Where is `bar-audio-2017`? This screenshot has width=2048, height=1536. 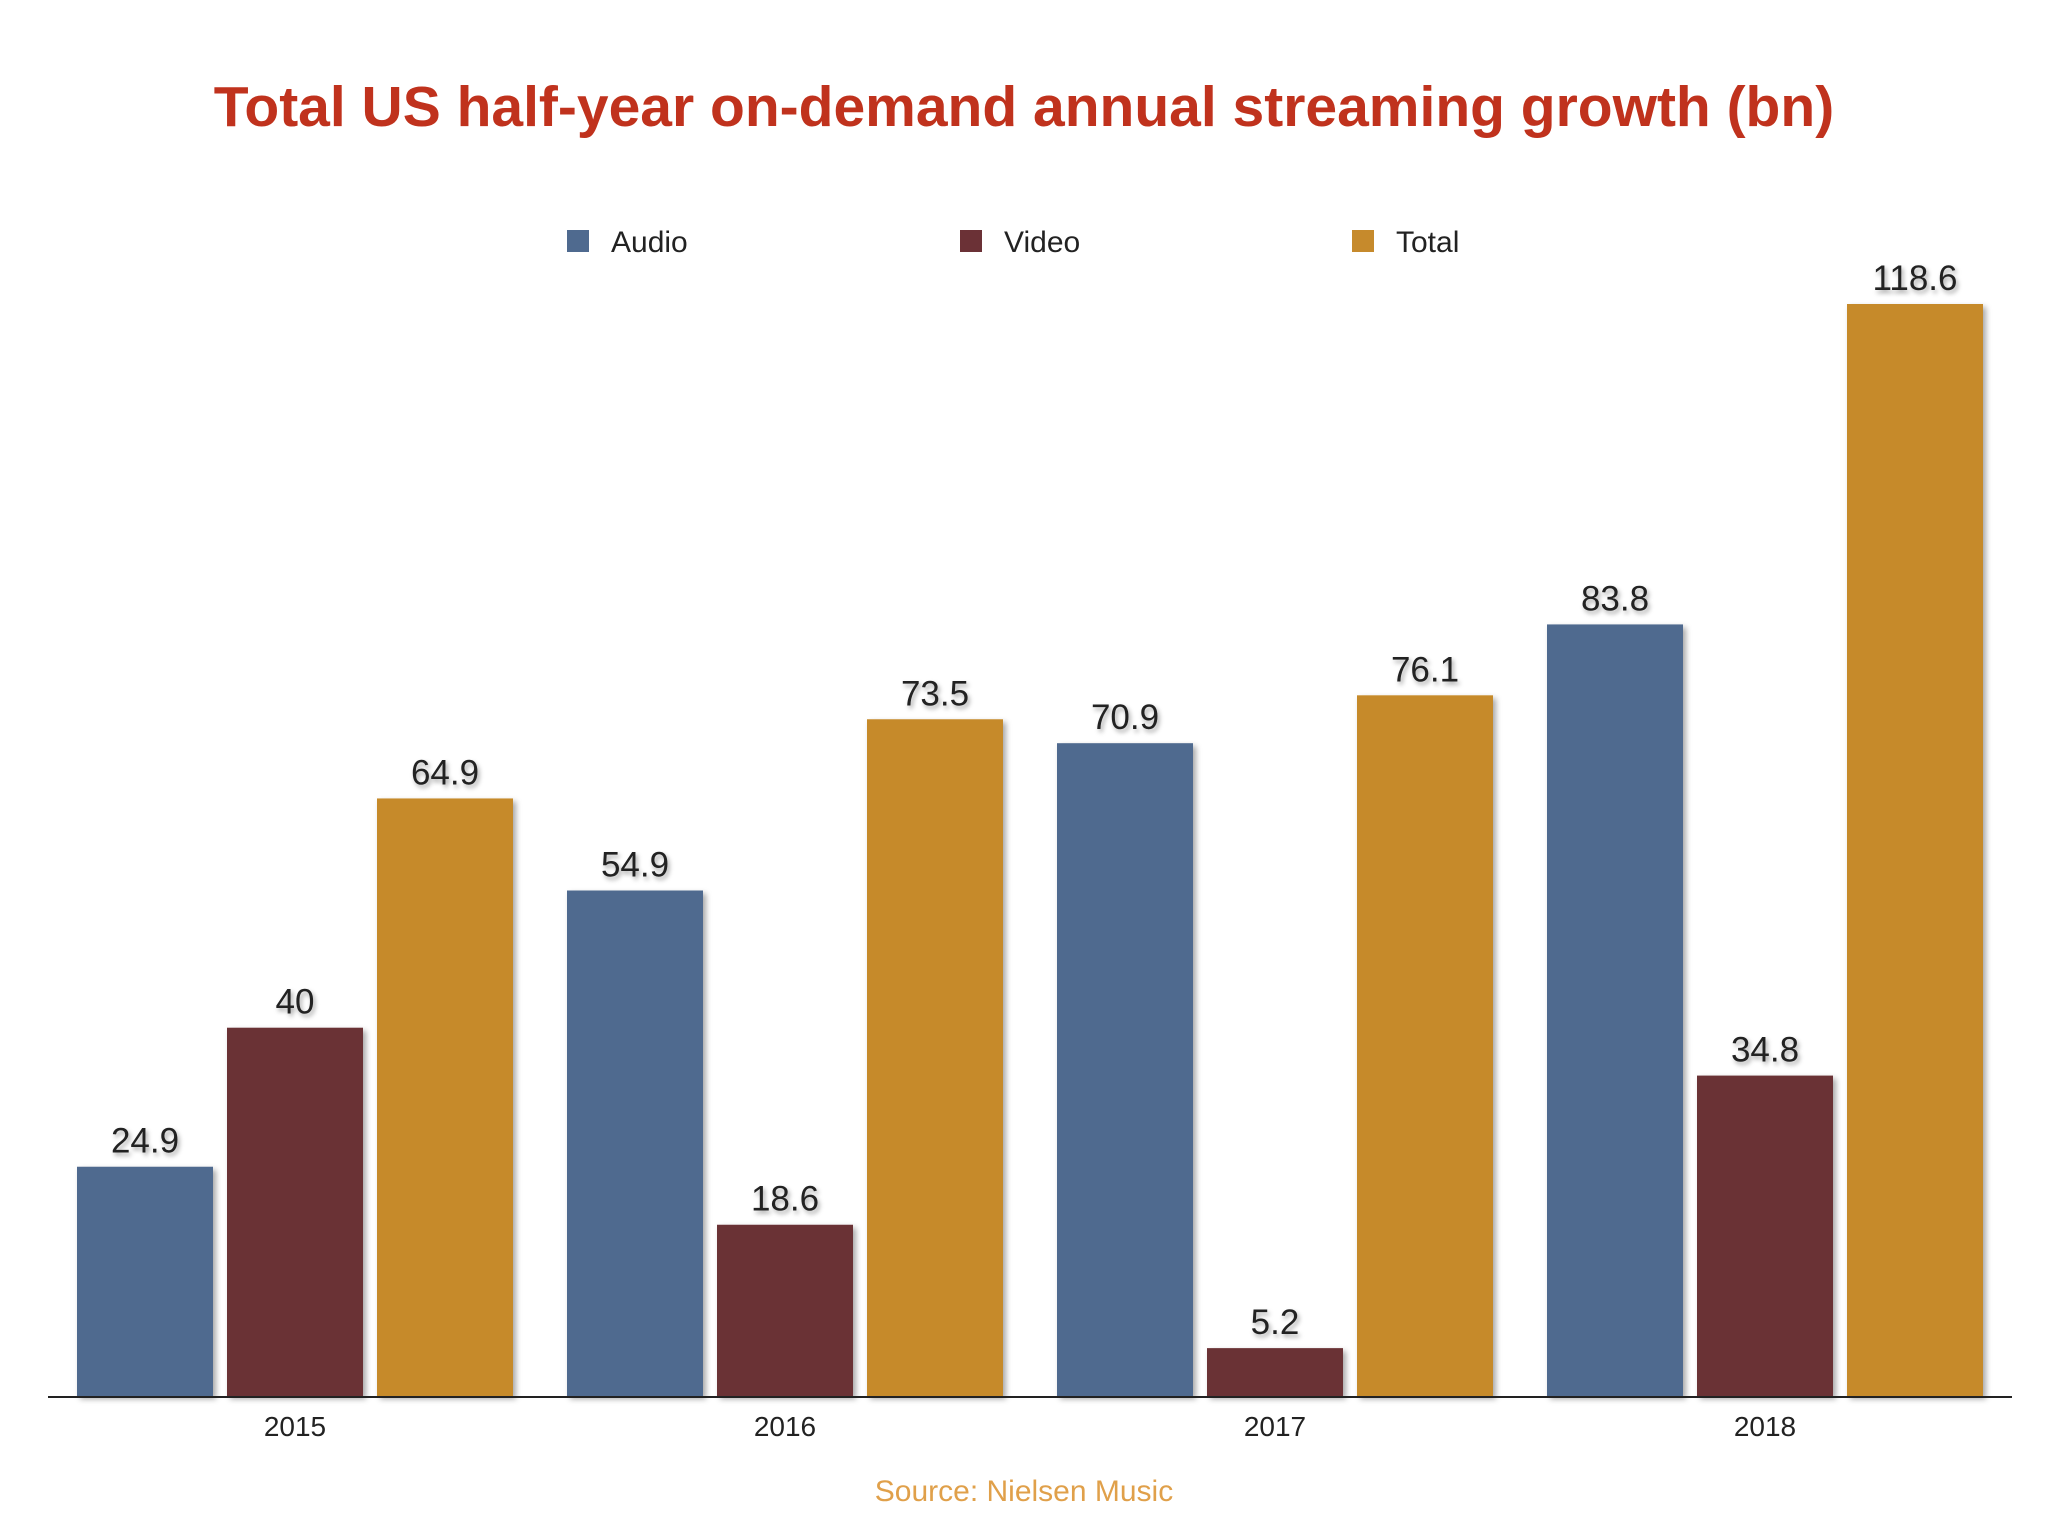
bar-audio-2017 is located at coordinates (1125, 1069).